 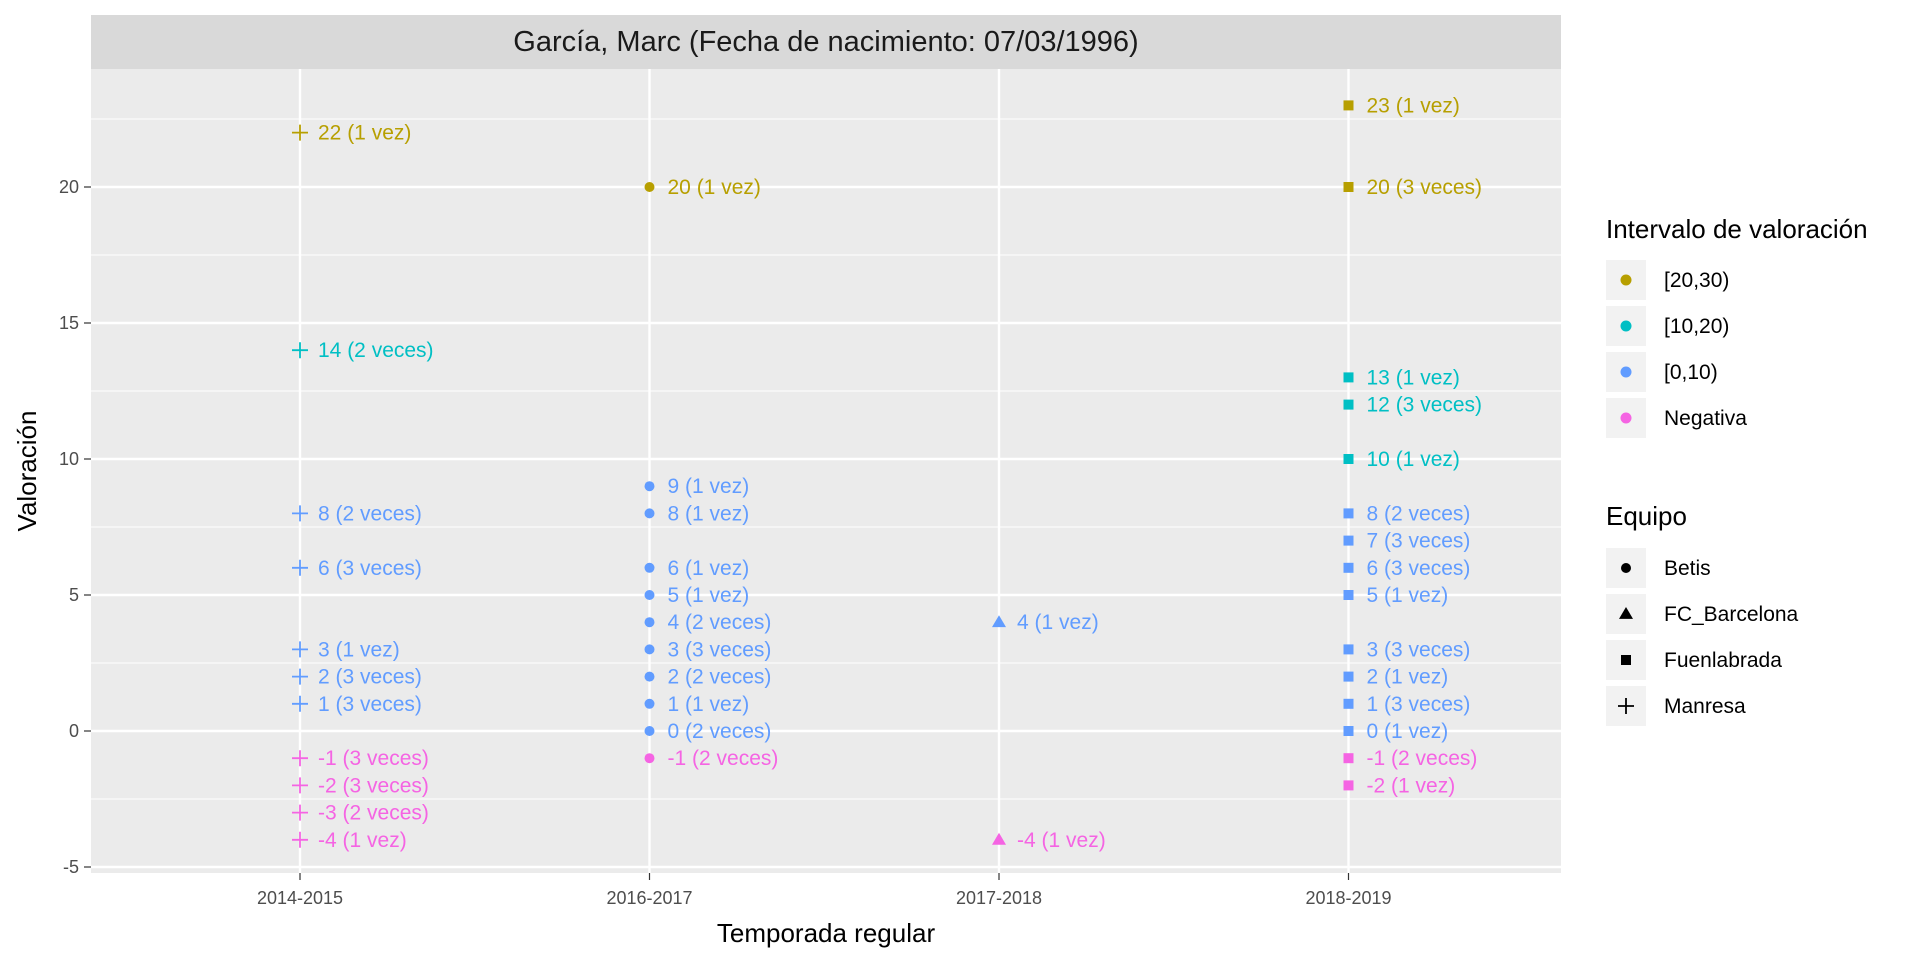 What do you see at coordinates (826, 933) in the screenshot?
I see `x-axis-title: Temporada regular` at bounding box center [826, 933].